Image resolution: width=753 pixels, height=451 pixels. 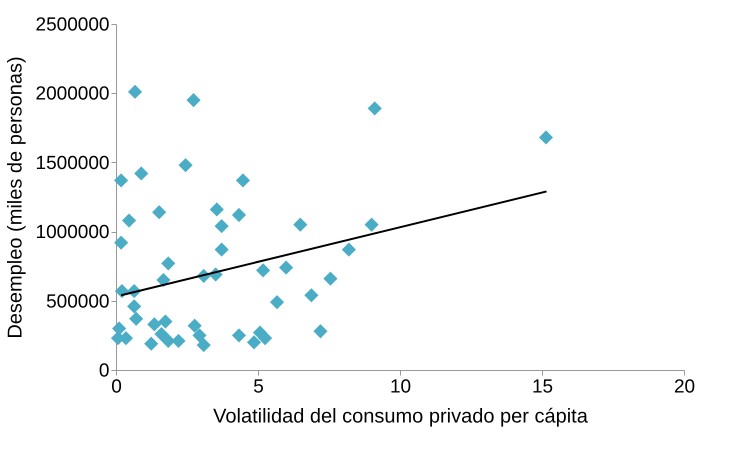 What do you see at coordinates (685, 387) in the screenshot?
I see `x-tick-label: 20` at bounding box center [685, 387].